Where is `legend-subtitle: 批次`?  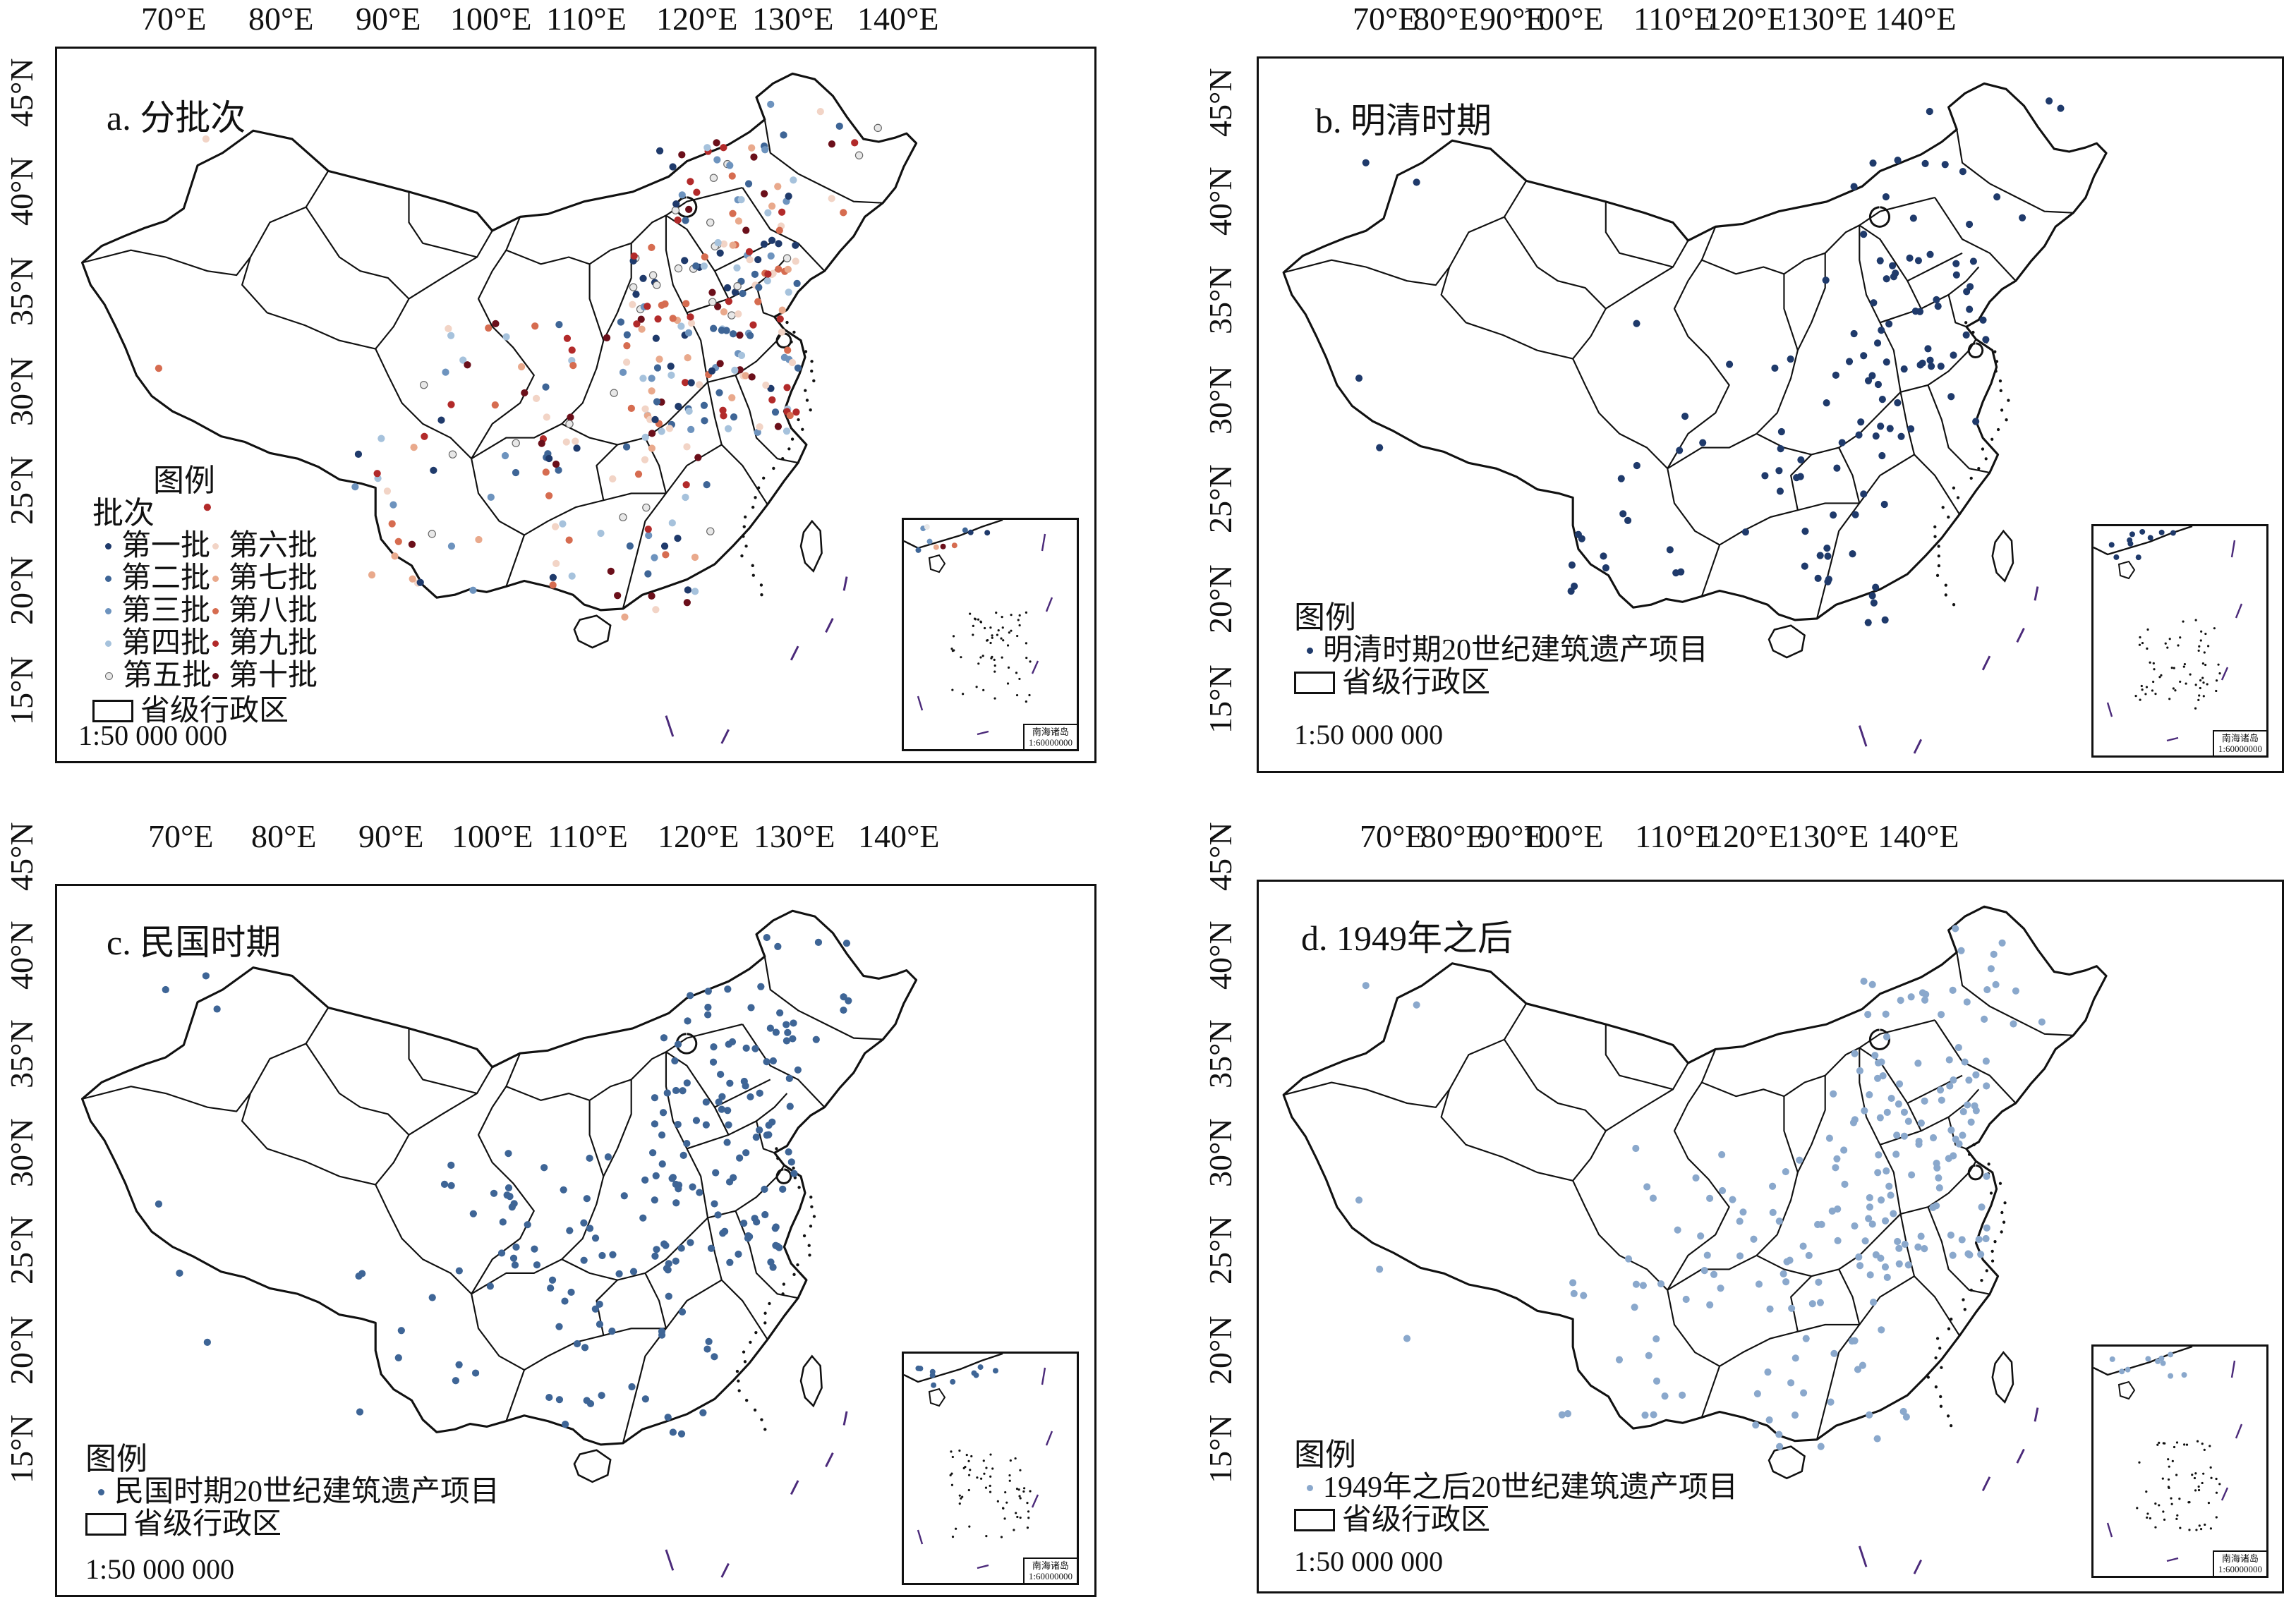 legend-subtitle: 批次 is located at coordinates (123, 513).